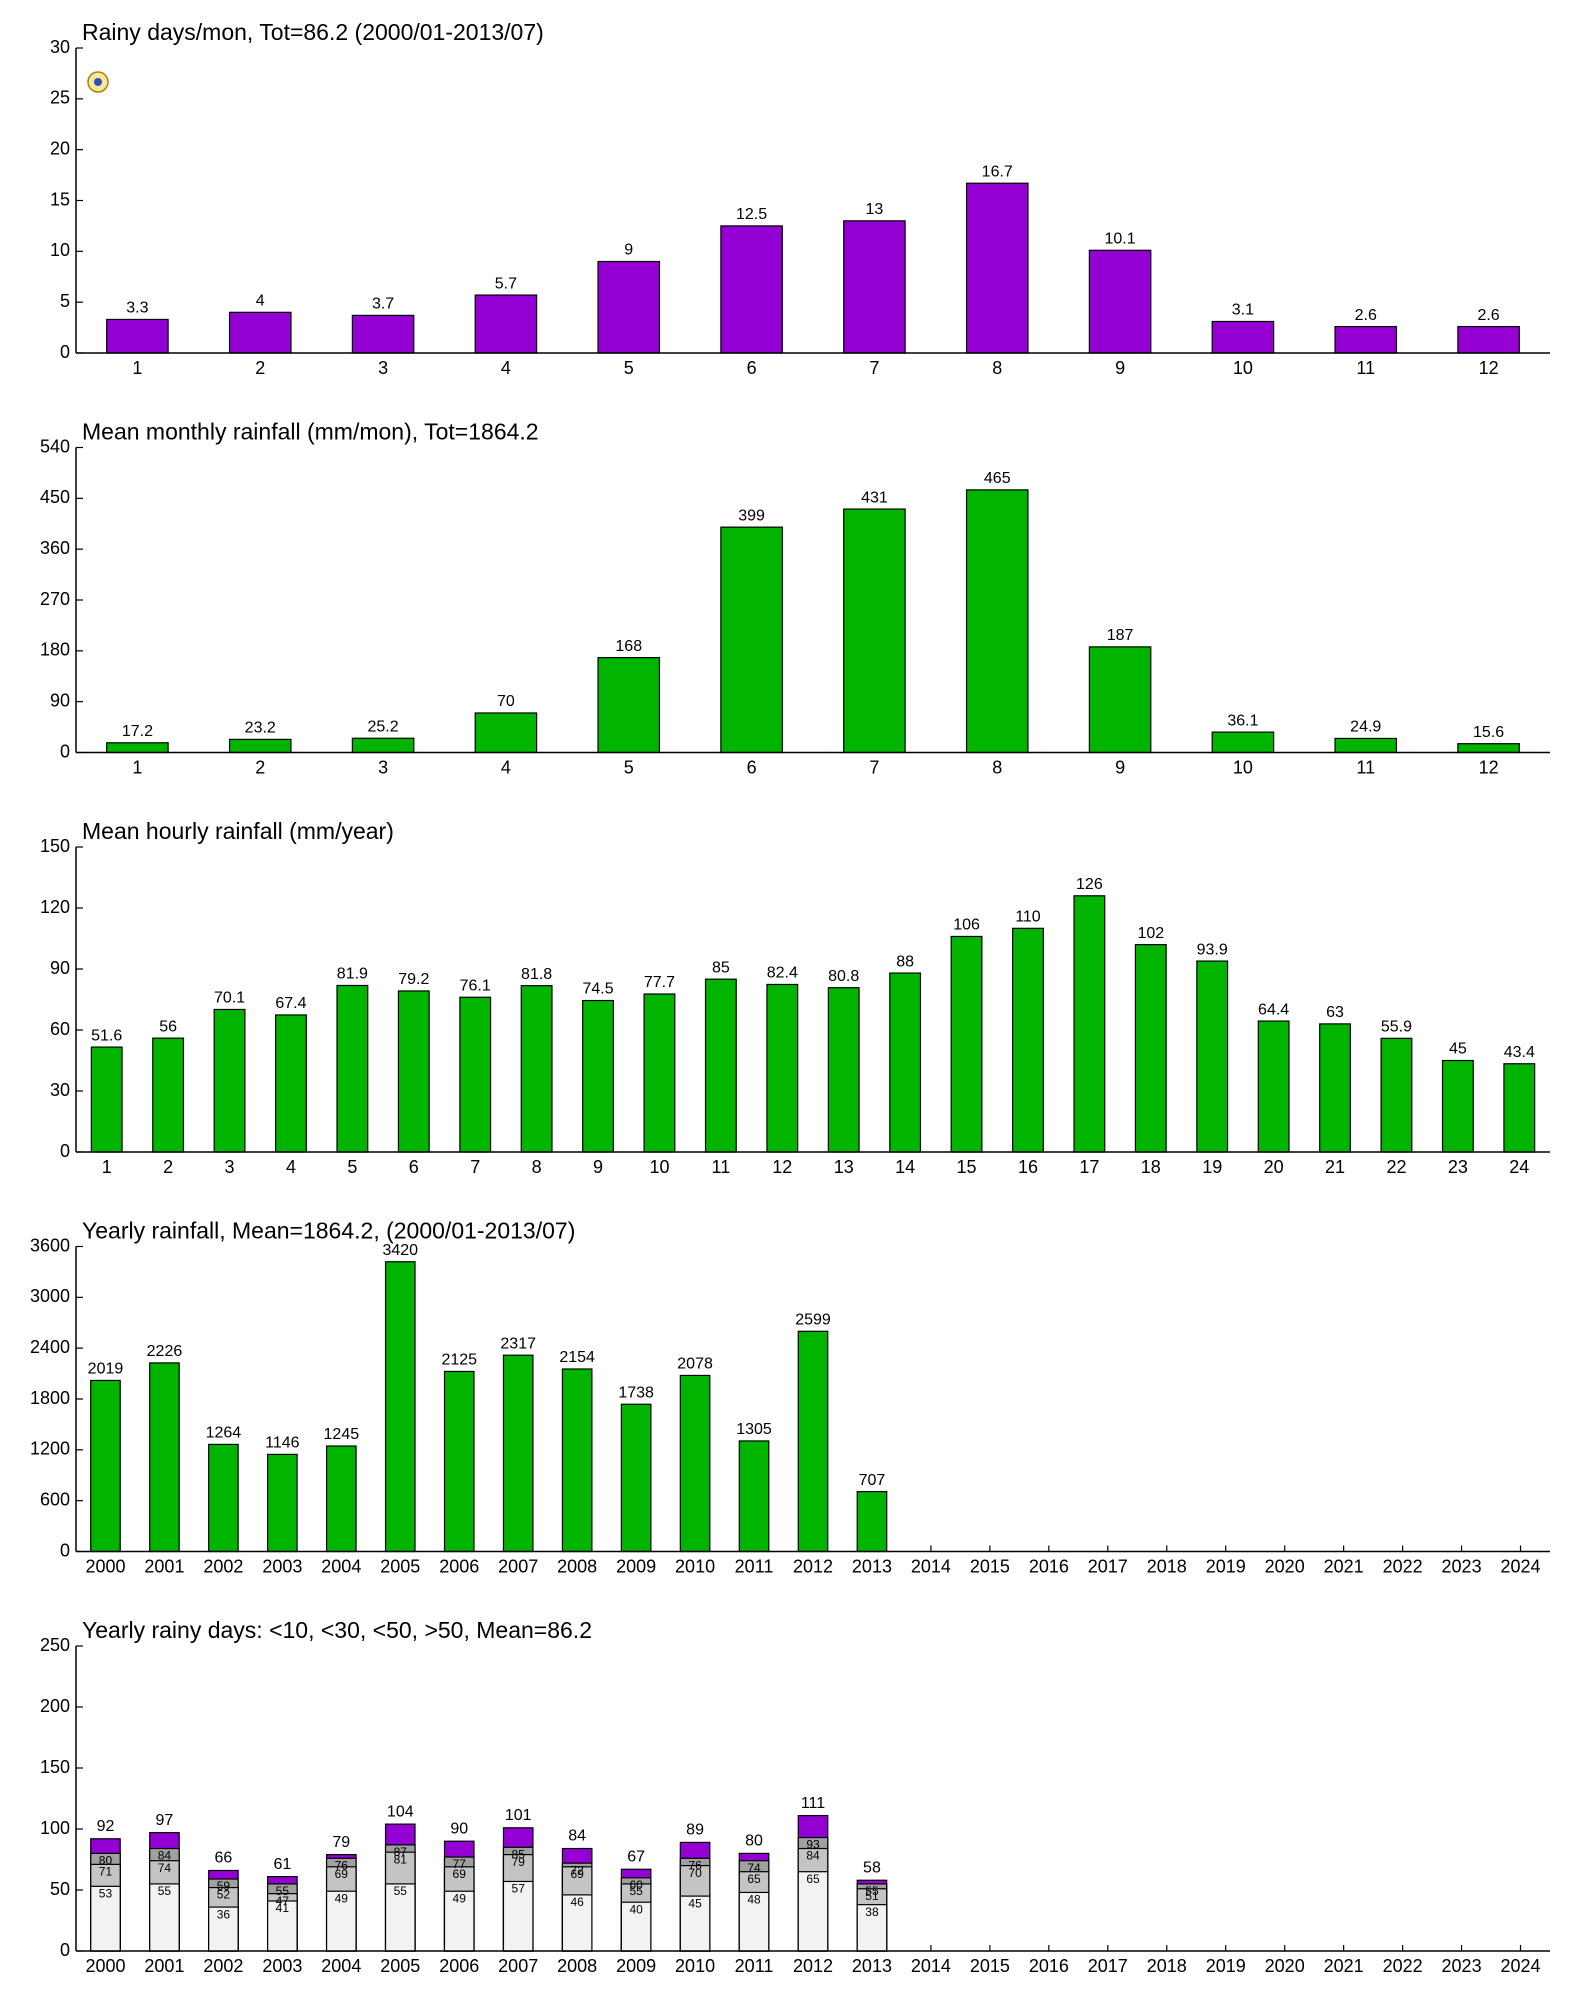 The width and height of the screenshot is (1580, 2000). Describe the element at coordinates (342, 1898) in the screenshot. I see `segment-label: 49` at that location.